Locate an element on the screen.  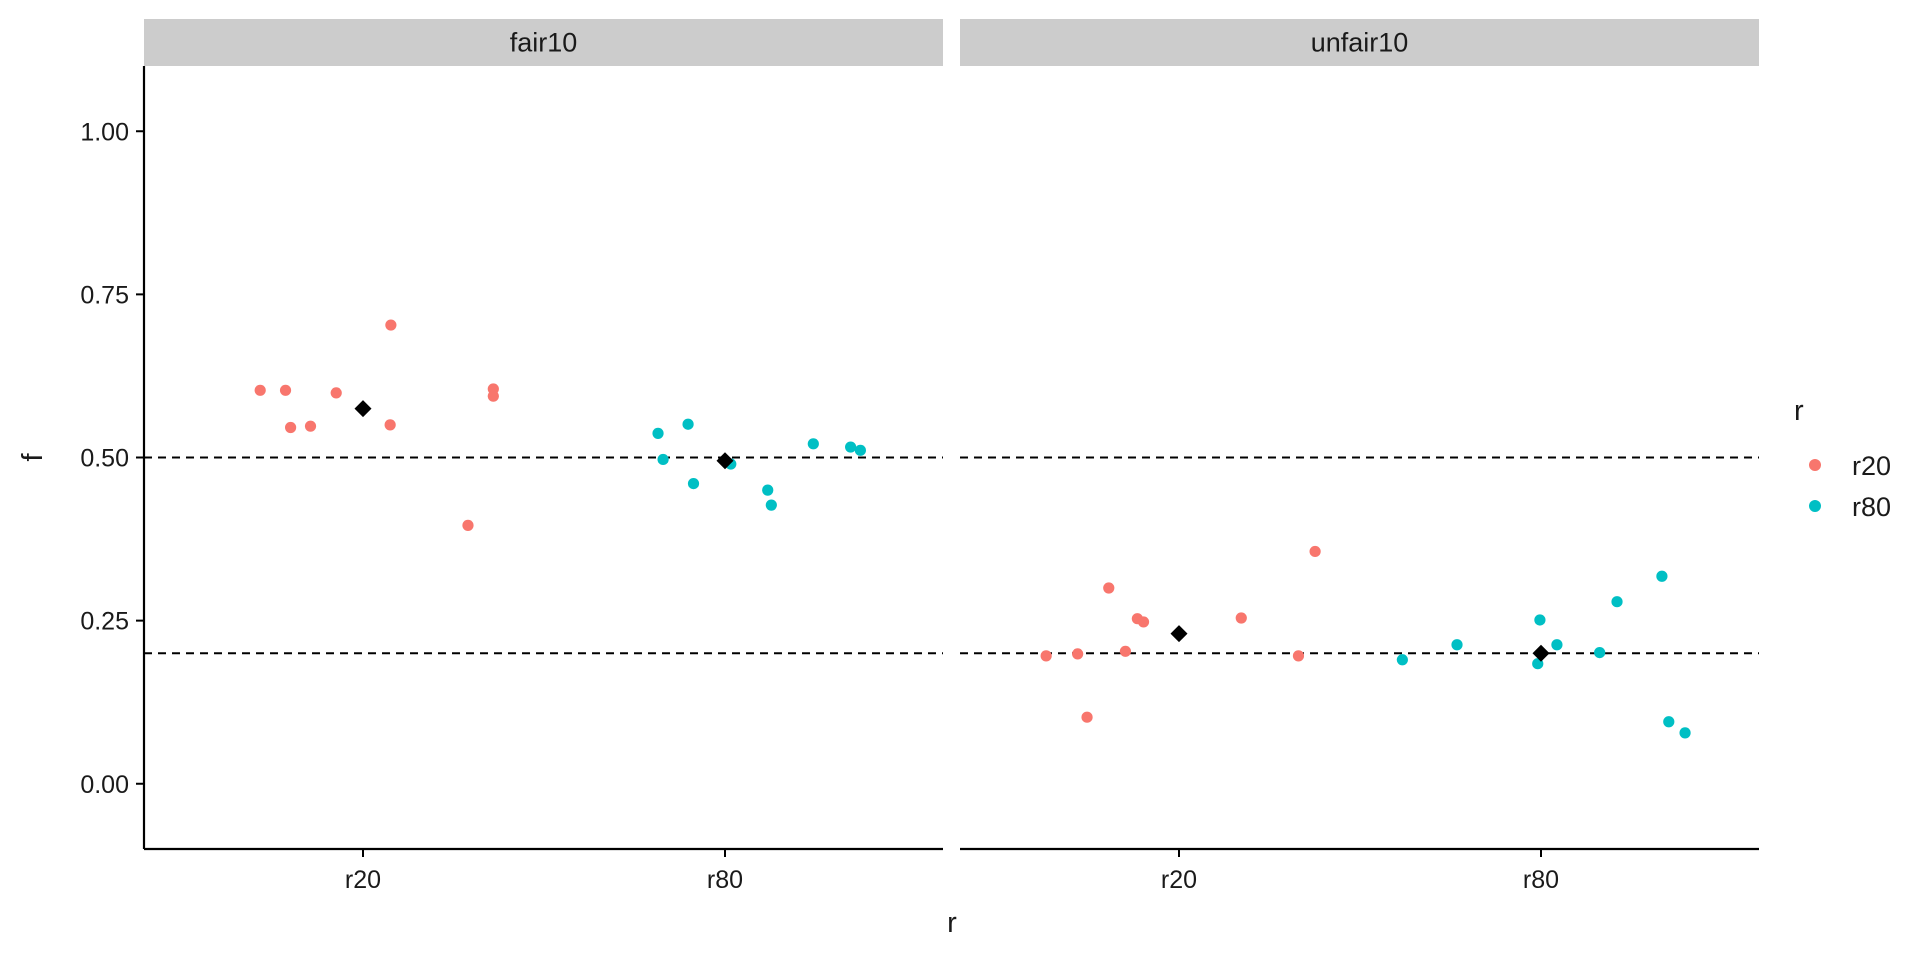
legend-label: r20 is located at coordinates (1871, 466).